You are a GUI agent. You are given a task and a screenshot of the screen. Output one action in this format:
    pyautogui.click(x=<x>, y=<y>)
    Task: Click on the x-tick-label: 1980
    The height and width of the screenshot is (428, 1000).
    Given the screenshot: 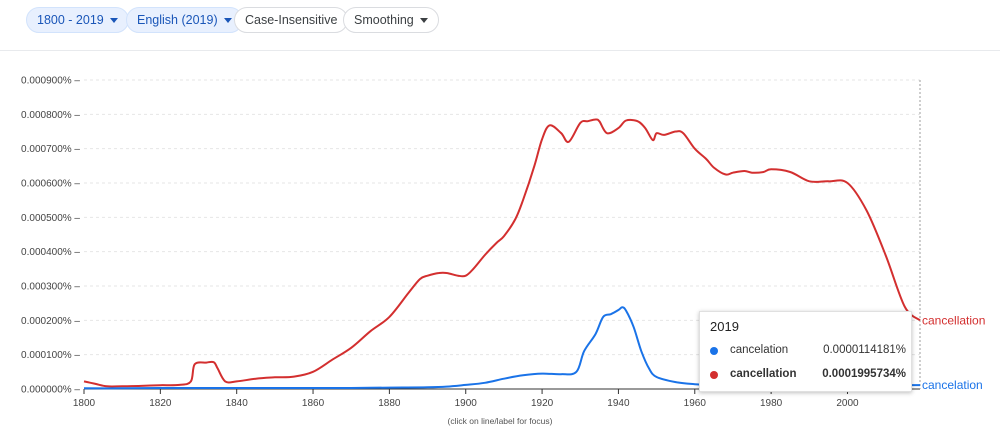 What is the action you would take?
    pyautogui.click(x=771, y=403)
    